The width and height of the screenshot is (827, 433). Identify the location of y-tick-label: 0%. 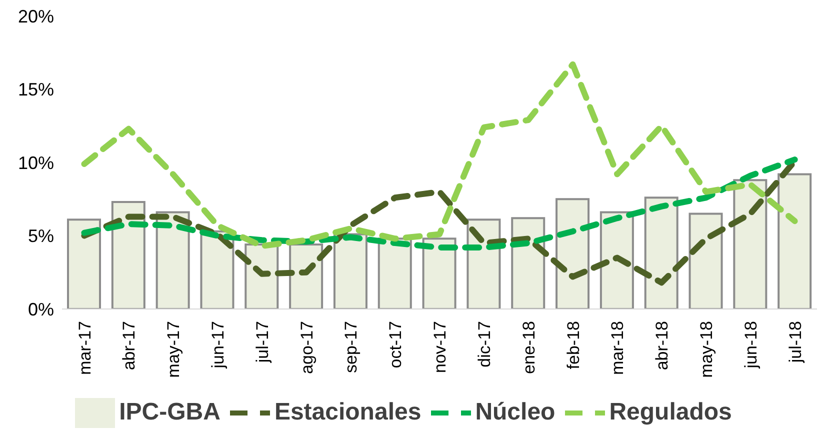
(41, 309).